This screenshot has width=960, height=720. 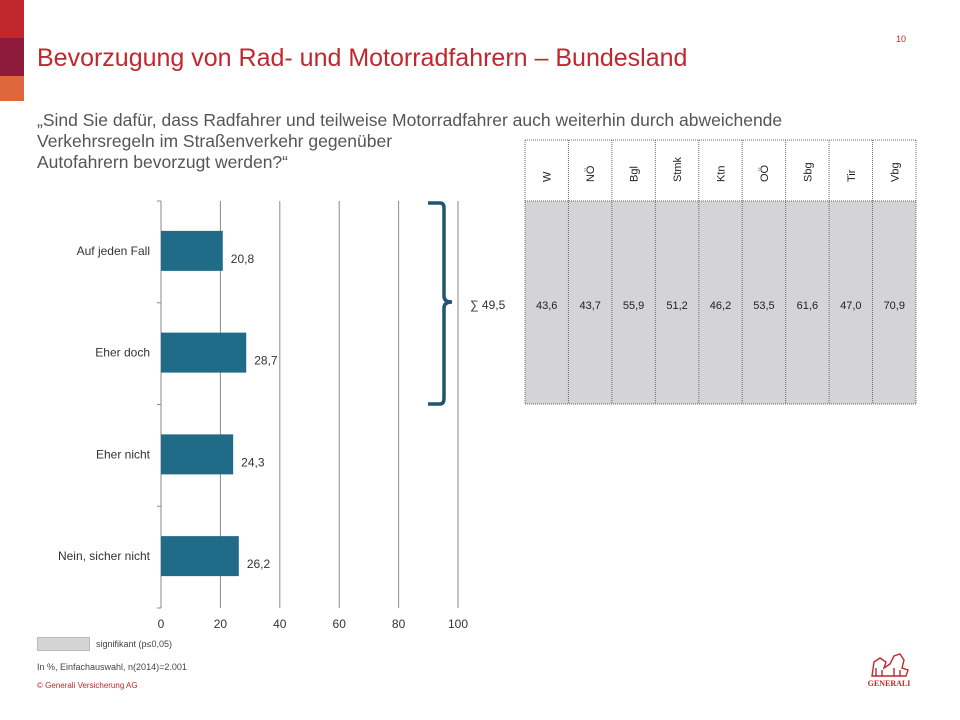 What do you see at coordinates (266, 361) in the screenshot?
I see `data-label: 28,7` at bounding box center [266, 361].